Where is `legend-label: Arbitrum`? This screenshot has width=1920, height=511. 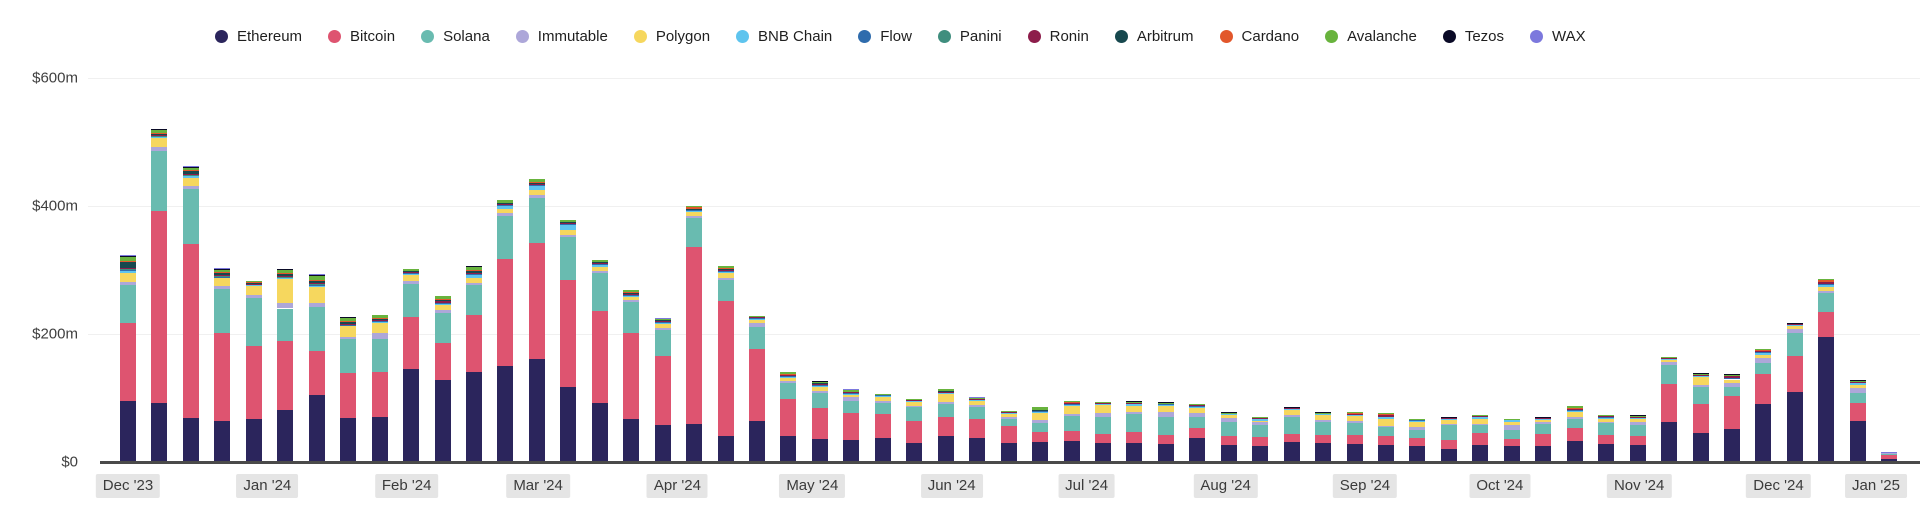 legend-label: Arbitrum is located at coordinates (1165, 36).